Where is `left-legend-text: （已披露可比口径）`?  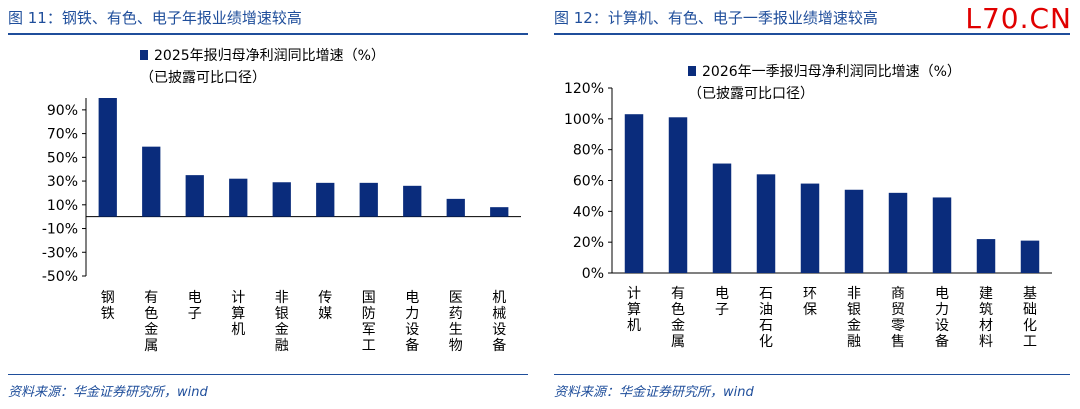
left-legend-text: （已披露可比口径） is located at coordinates (203, 78).